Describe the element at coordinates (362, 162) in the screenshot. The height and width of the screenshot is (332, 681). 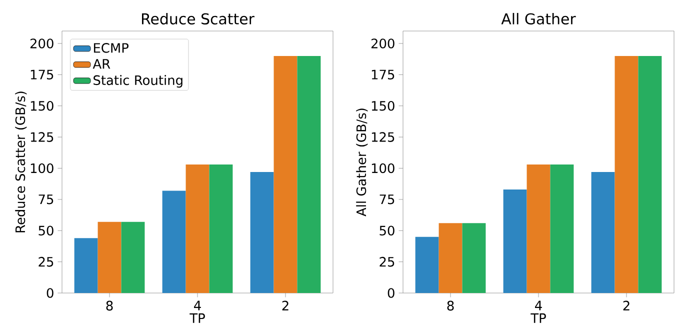
I see `y-axis-title: All Gather (GB/s)` at that location.